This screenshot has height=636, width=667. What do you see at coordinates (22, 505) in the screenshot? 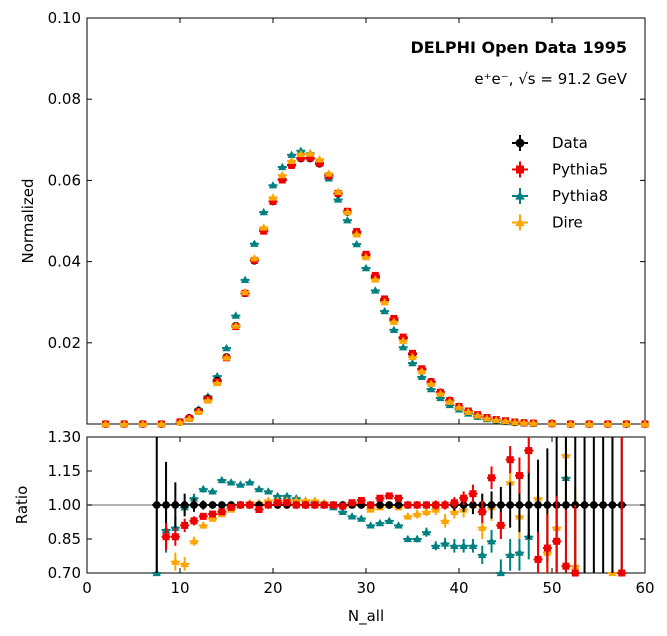
I see `ratio-y-axis-label: Ratio` at bounding box center [22, 505].